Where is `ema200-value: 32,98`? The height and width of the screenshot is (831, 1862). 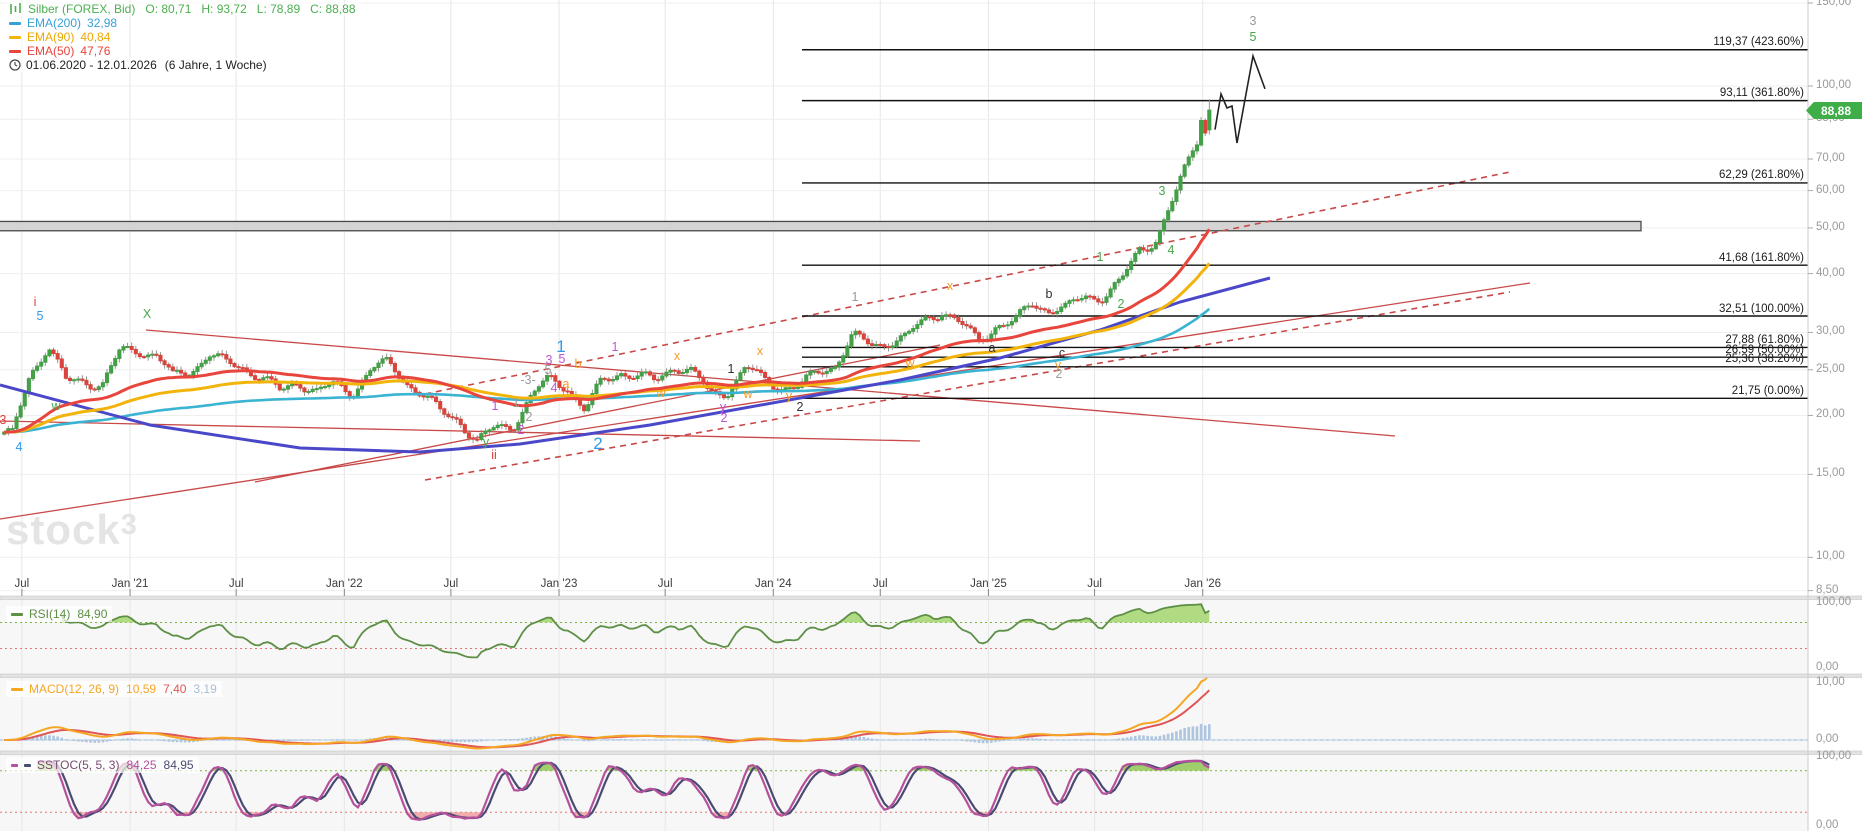 ema200-value: 32,98 is located at coordinates (102, 23).